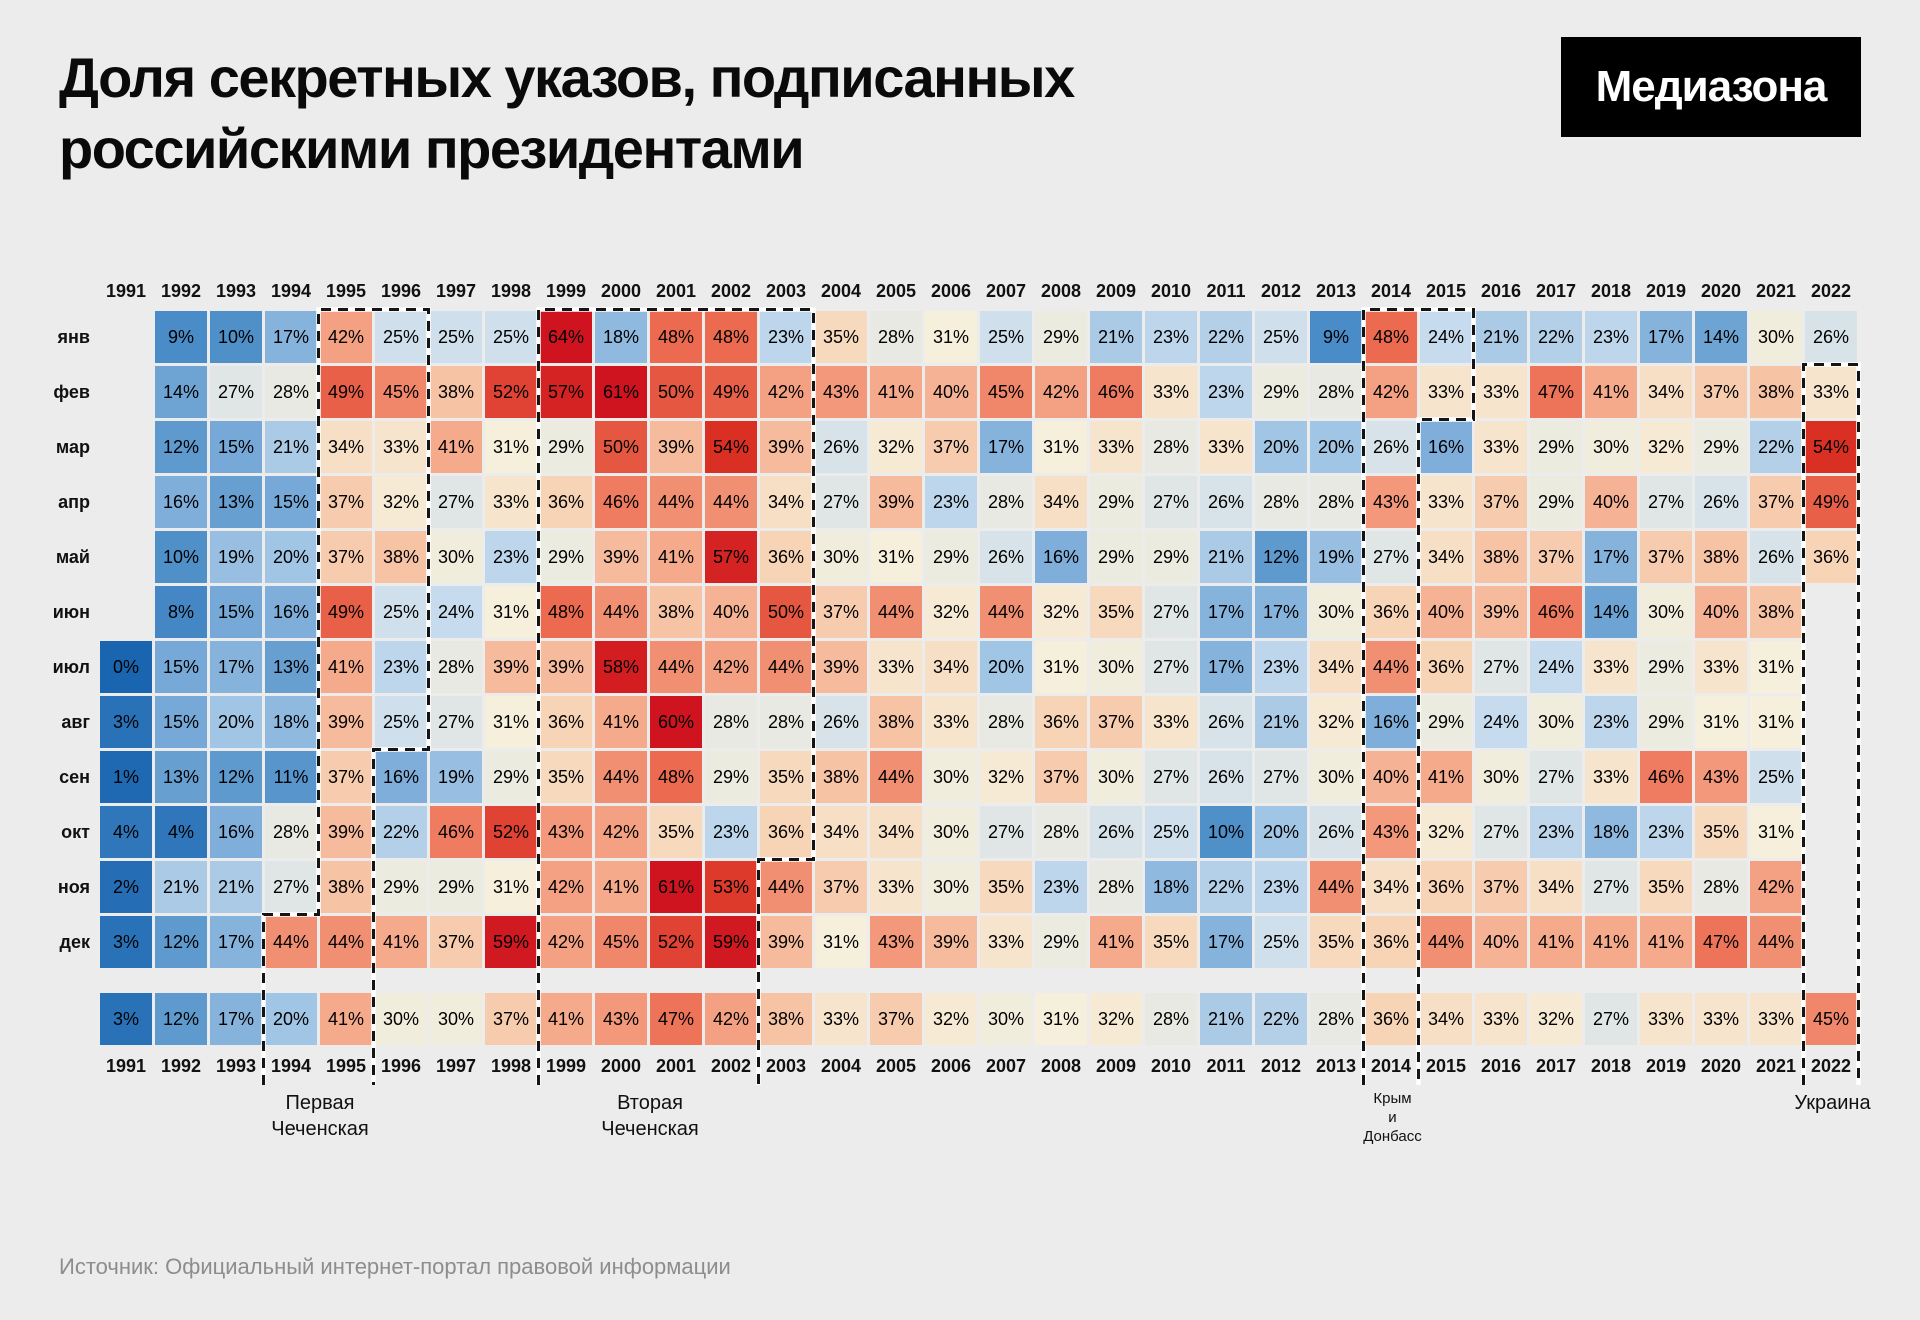  I want to click on year-label-top: 1995, so click(346, 291).